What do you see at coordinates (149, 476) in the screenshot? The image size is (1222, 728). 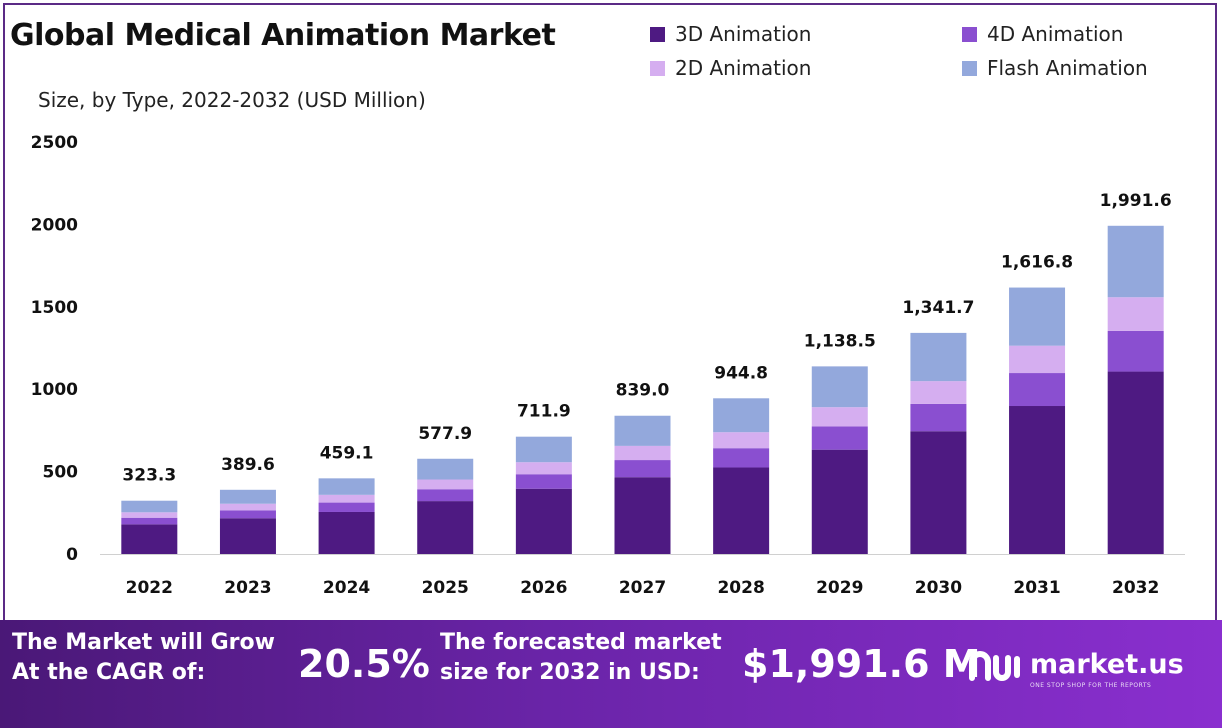 I see `bar-total-label: 323.3` at bounding box center [149, 476].